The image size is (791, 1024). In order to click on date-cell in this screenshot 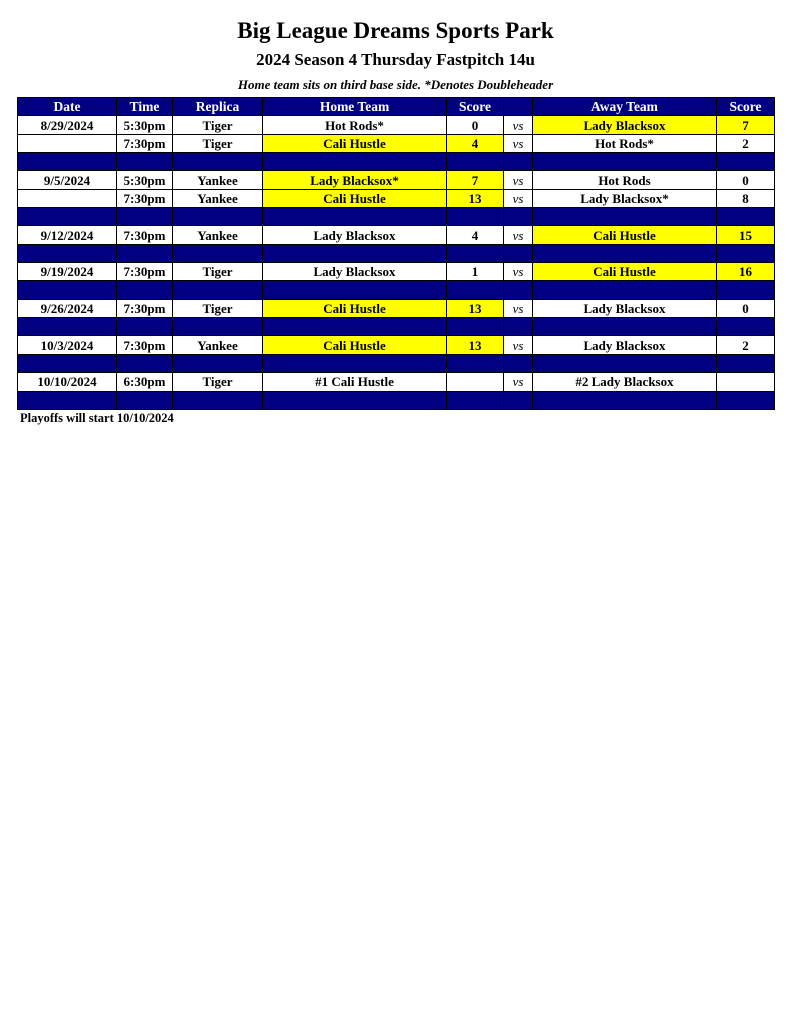, I will do `click(67, 198)`.